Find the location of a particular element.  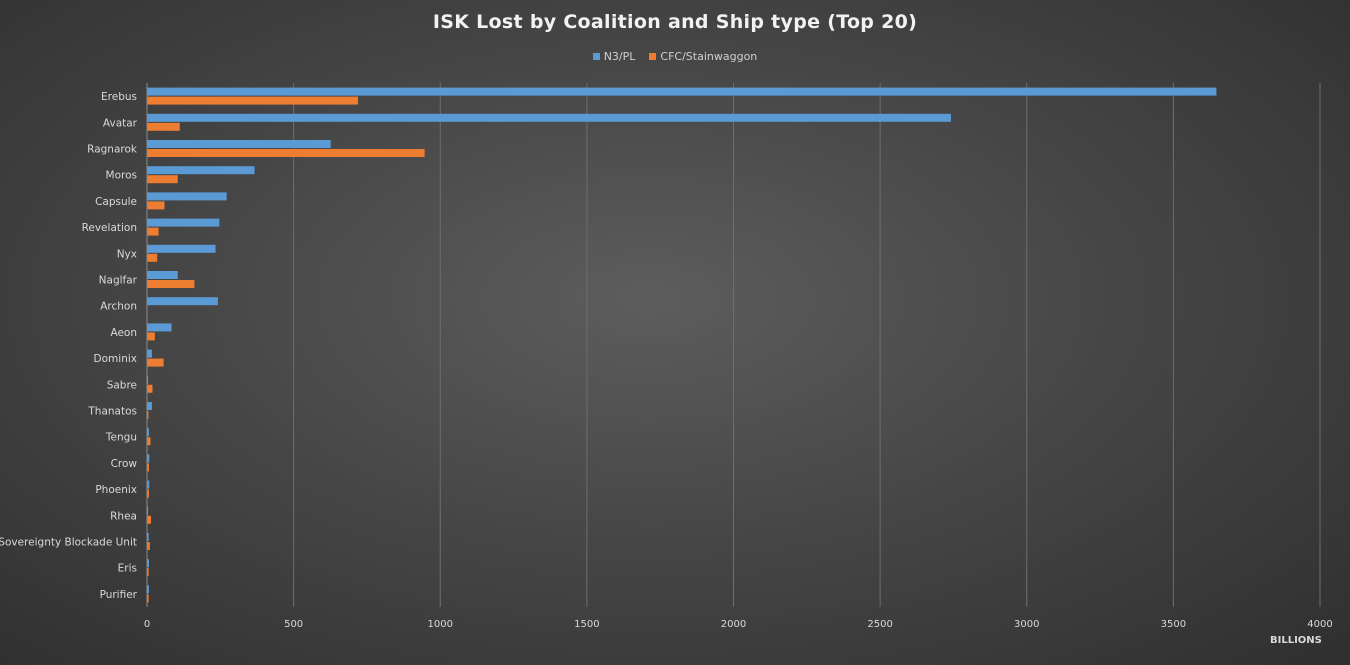

category-label-erebus: Erebus is located at coordinates (119, 97).